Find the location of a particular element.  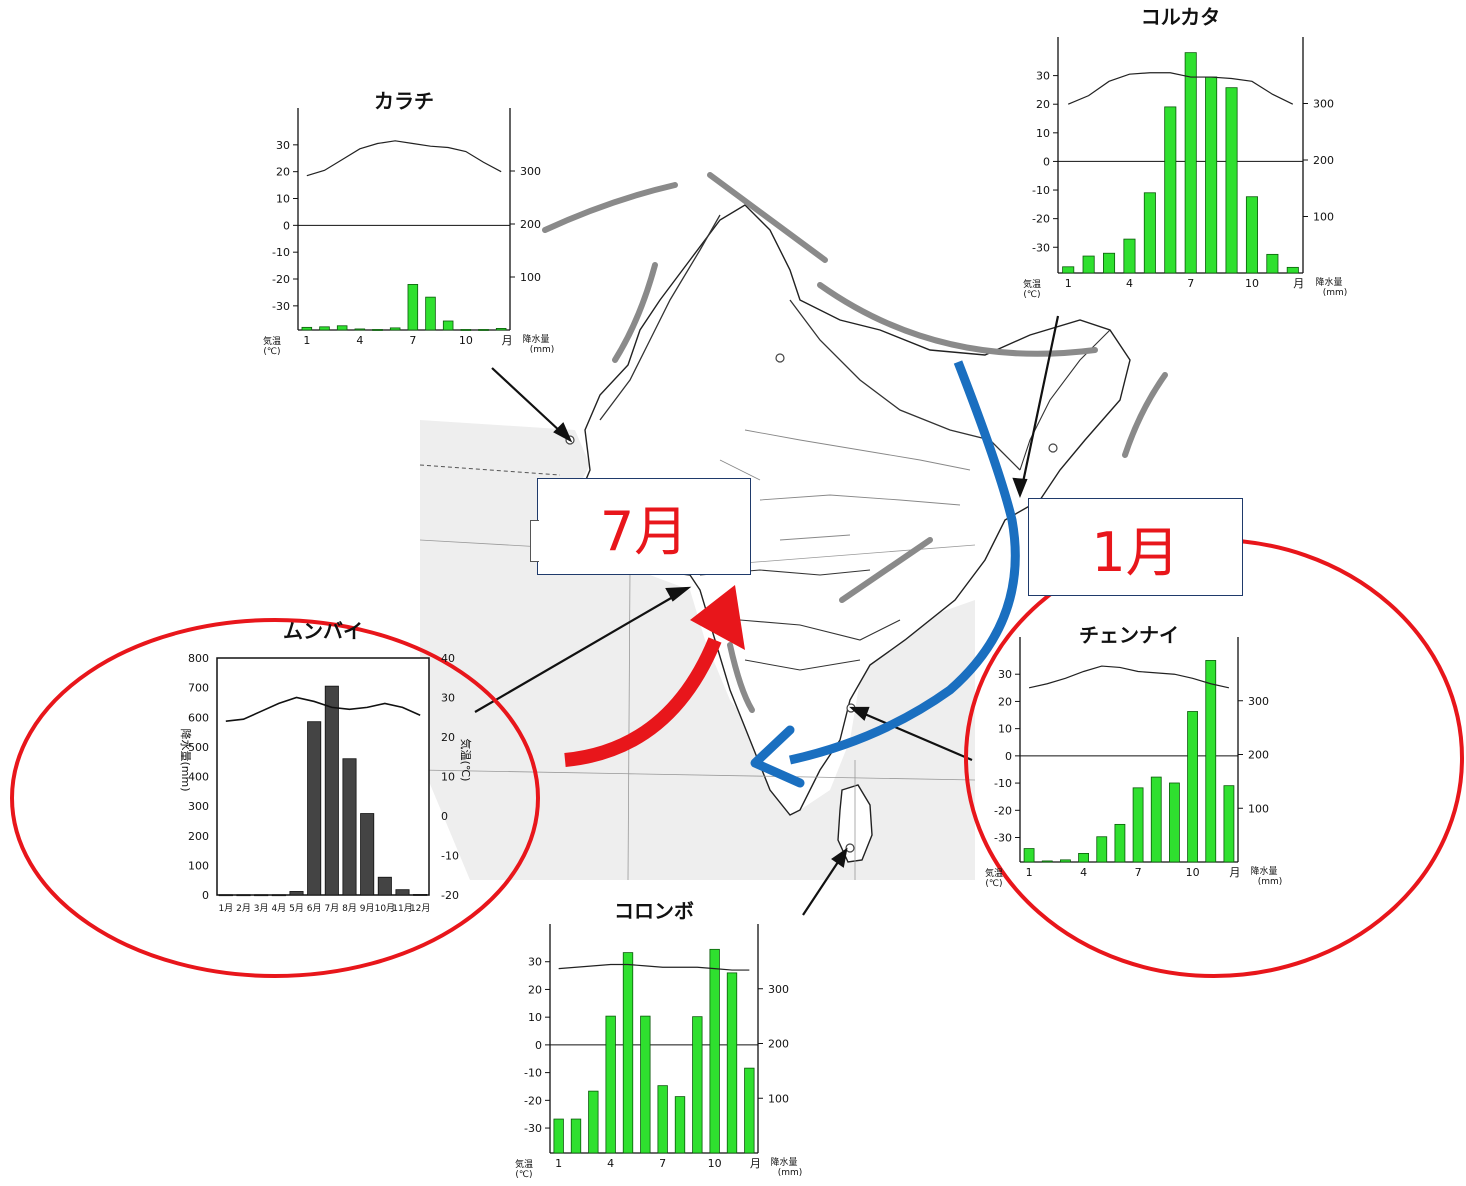

highlight-circle-mumbai is located at coordinates (275, 798).